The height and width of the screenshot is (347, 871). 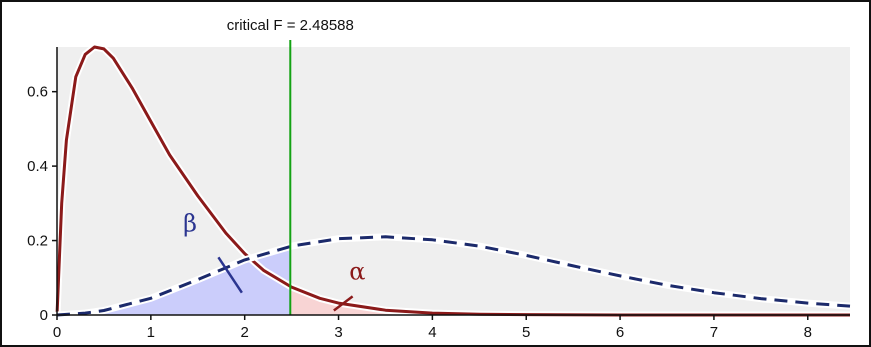 What do you see at coordinates (620, 332) in the screenshot?
I see `x-tick-label: 6` at bounding box center [620, 332].